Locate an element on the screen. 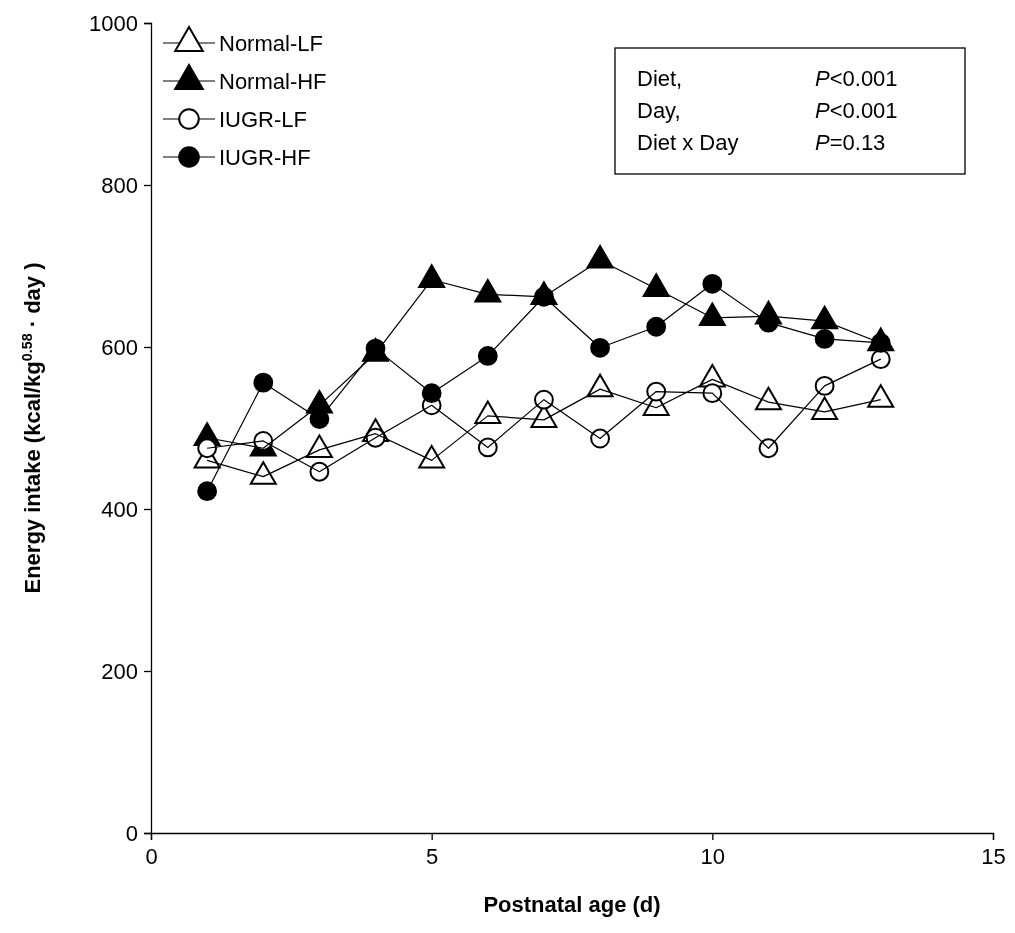 The image size is (1015, 933). legend-label: Normal-LF is located at coordinates (271, 43).